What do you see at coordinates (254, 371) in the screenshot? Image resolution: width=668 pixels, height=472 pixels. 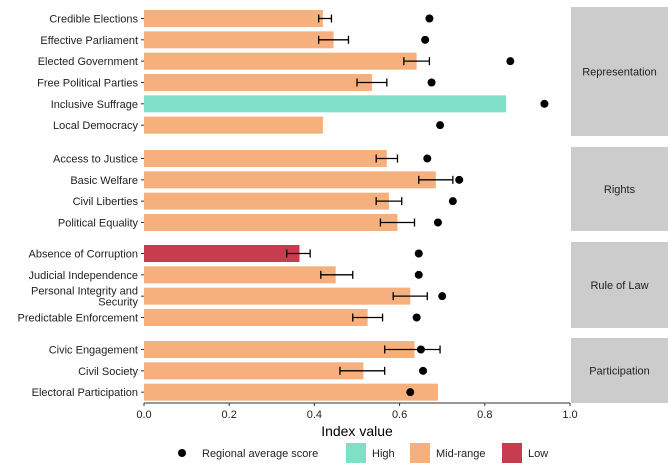 I see `bar-civil-society` at bounding box center [254, 371].